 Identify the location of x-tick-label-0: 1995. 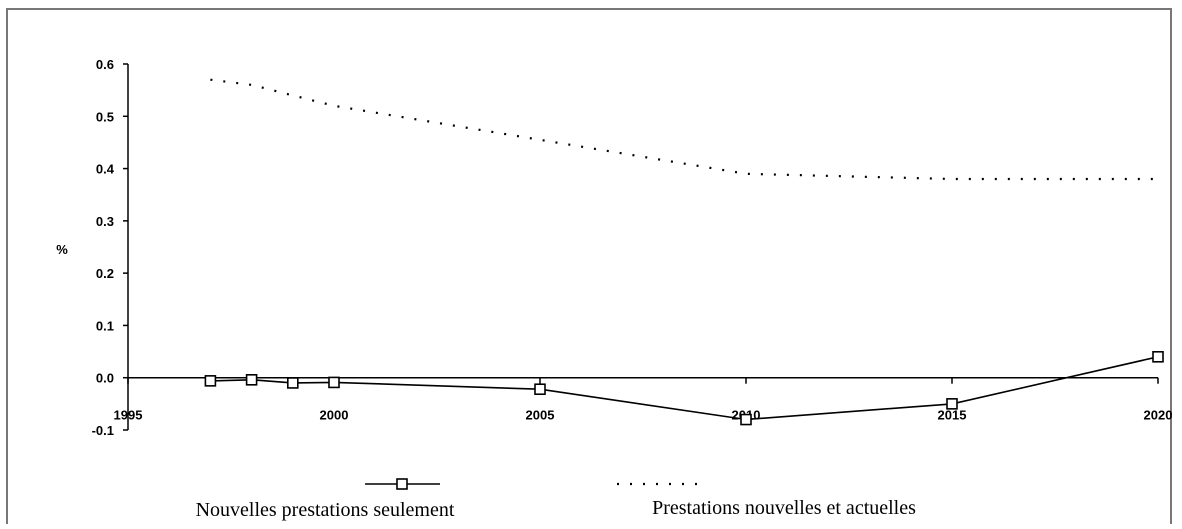
(128, 415).